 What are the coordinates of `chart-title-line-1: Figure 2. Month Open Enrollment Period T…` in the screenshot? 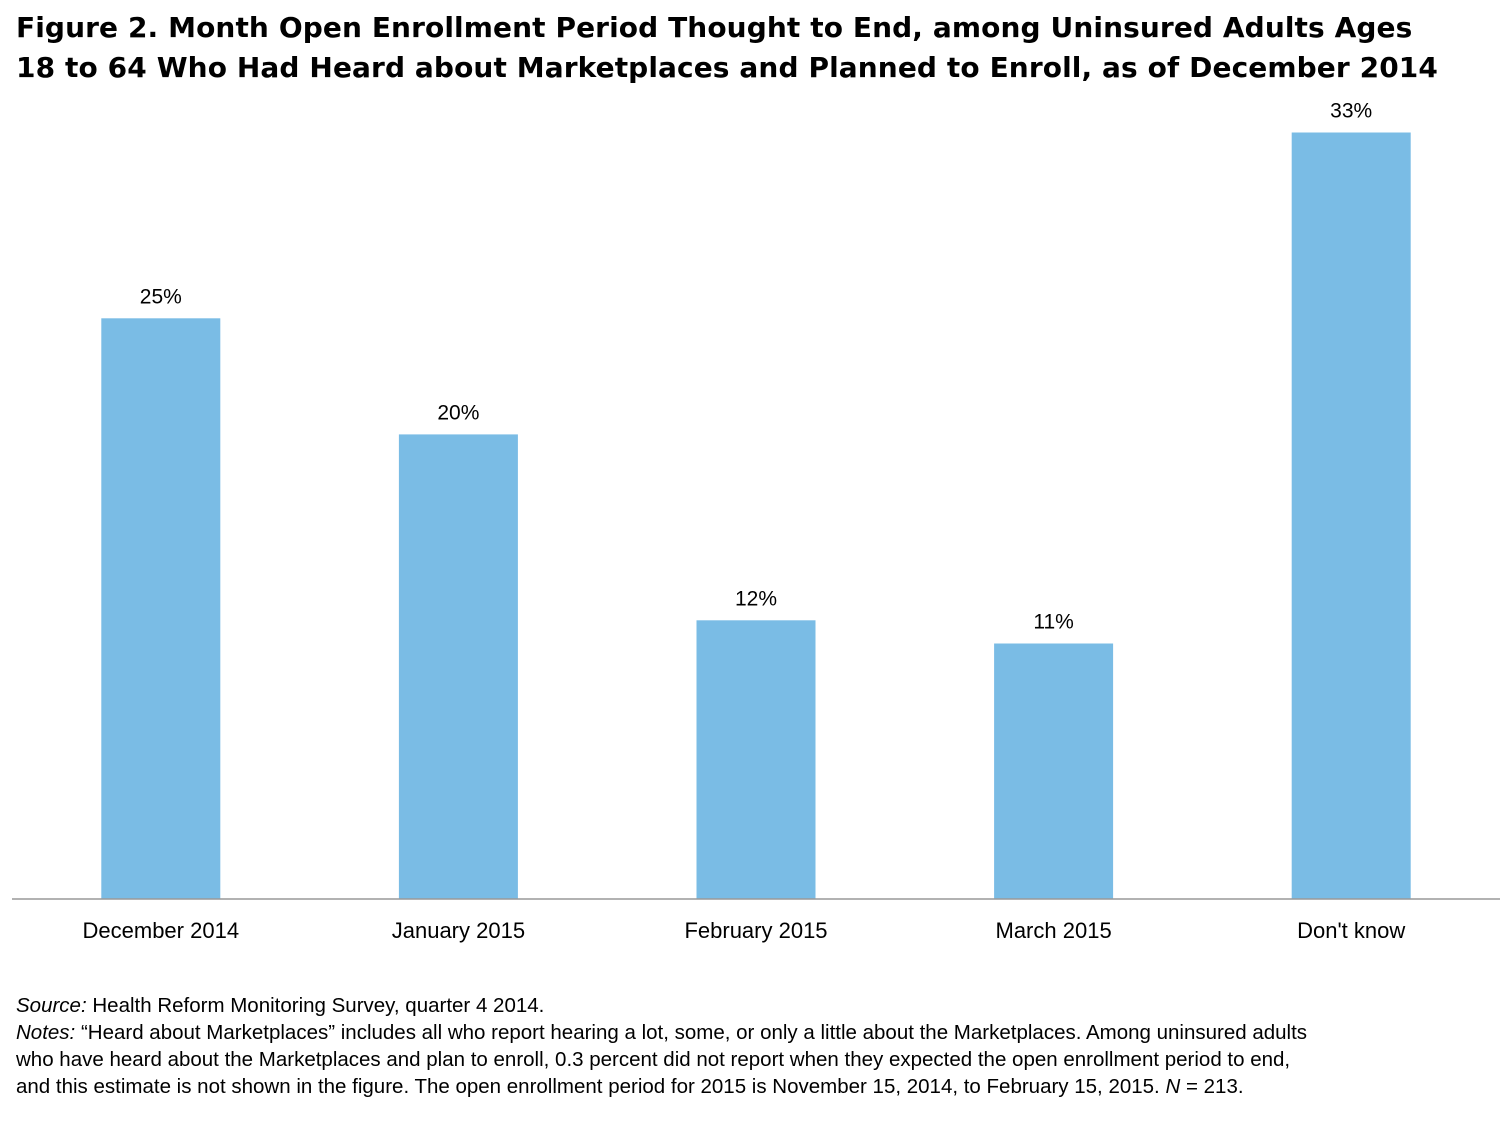 It's located at (714, 27).